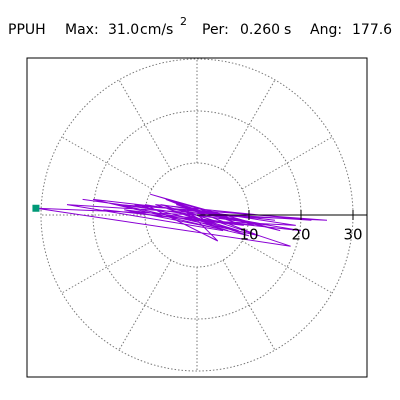 This screenshot has width=400, height=400. What do you see at coordinates (260, 30) in the screenshot?
I see `period-value: 0.260` at bounding box center [260, 30].